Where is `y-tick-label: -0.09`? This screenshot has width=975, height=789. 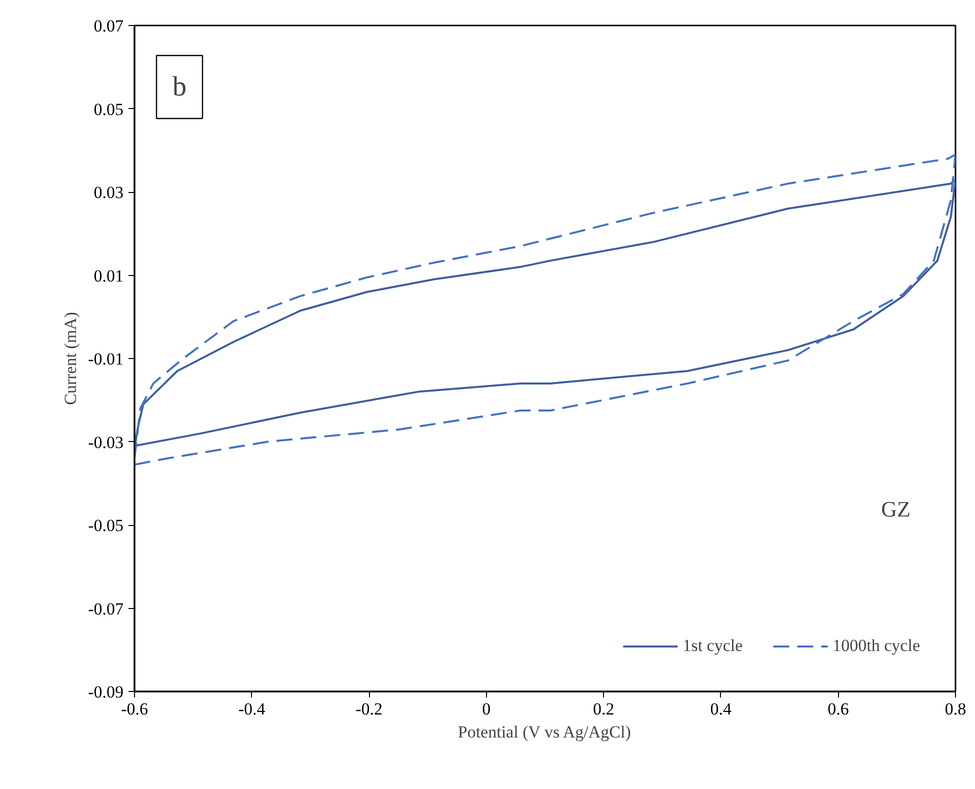 y-tick-label: -0.09 is located at coordinates (106, 692).